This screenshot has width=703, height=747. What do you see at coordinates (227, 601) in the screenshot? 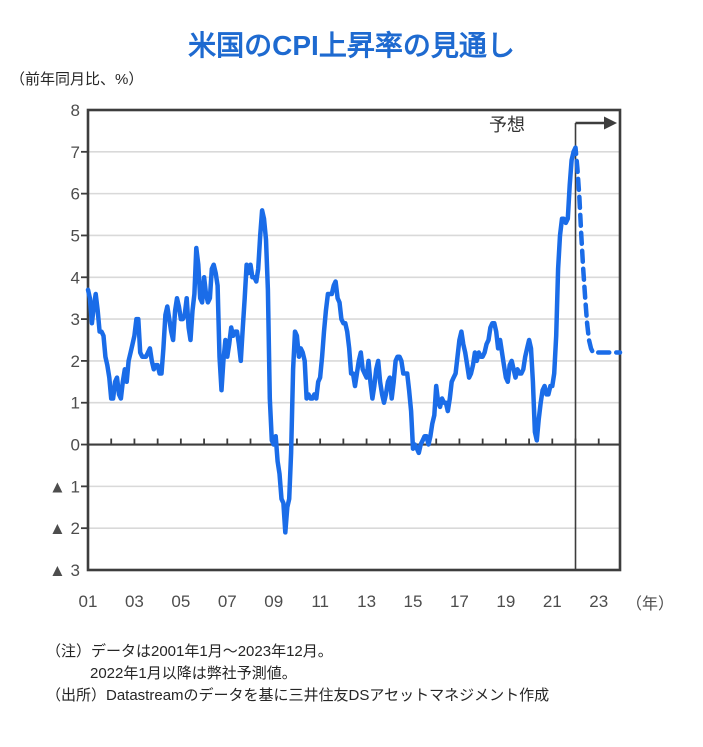
I see `x-tick-label: 07` at bounding box center [227, 601].